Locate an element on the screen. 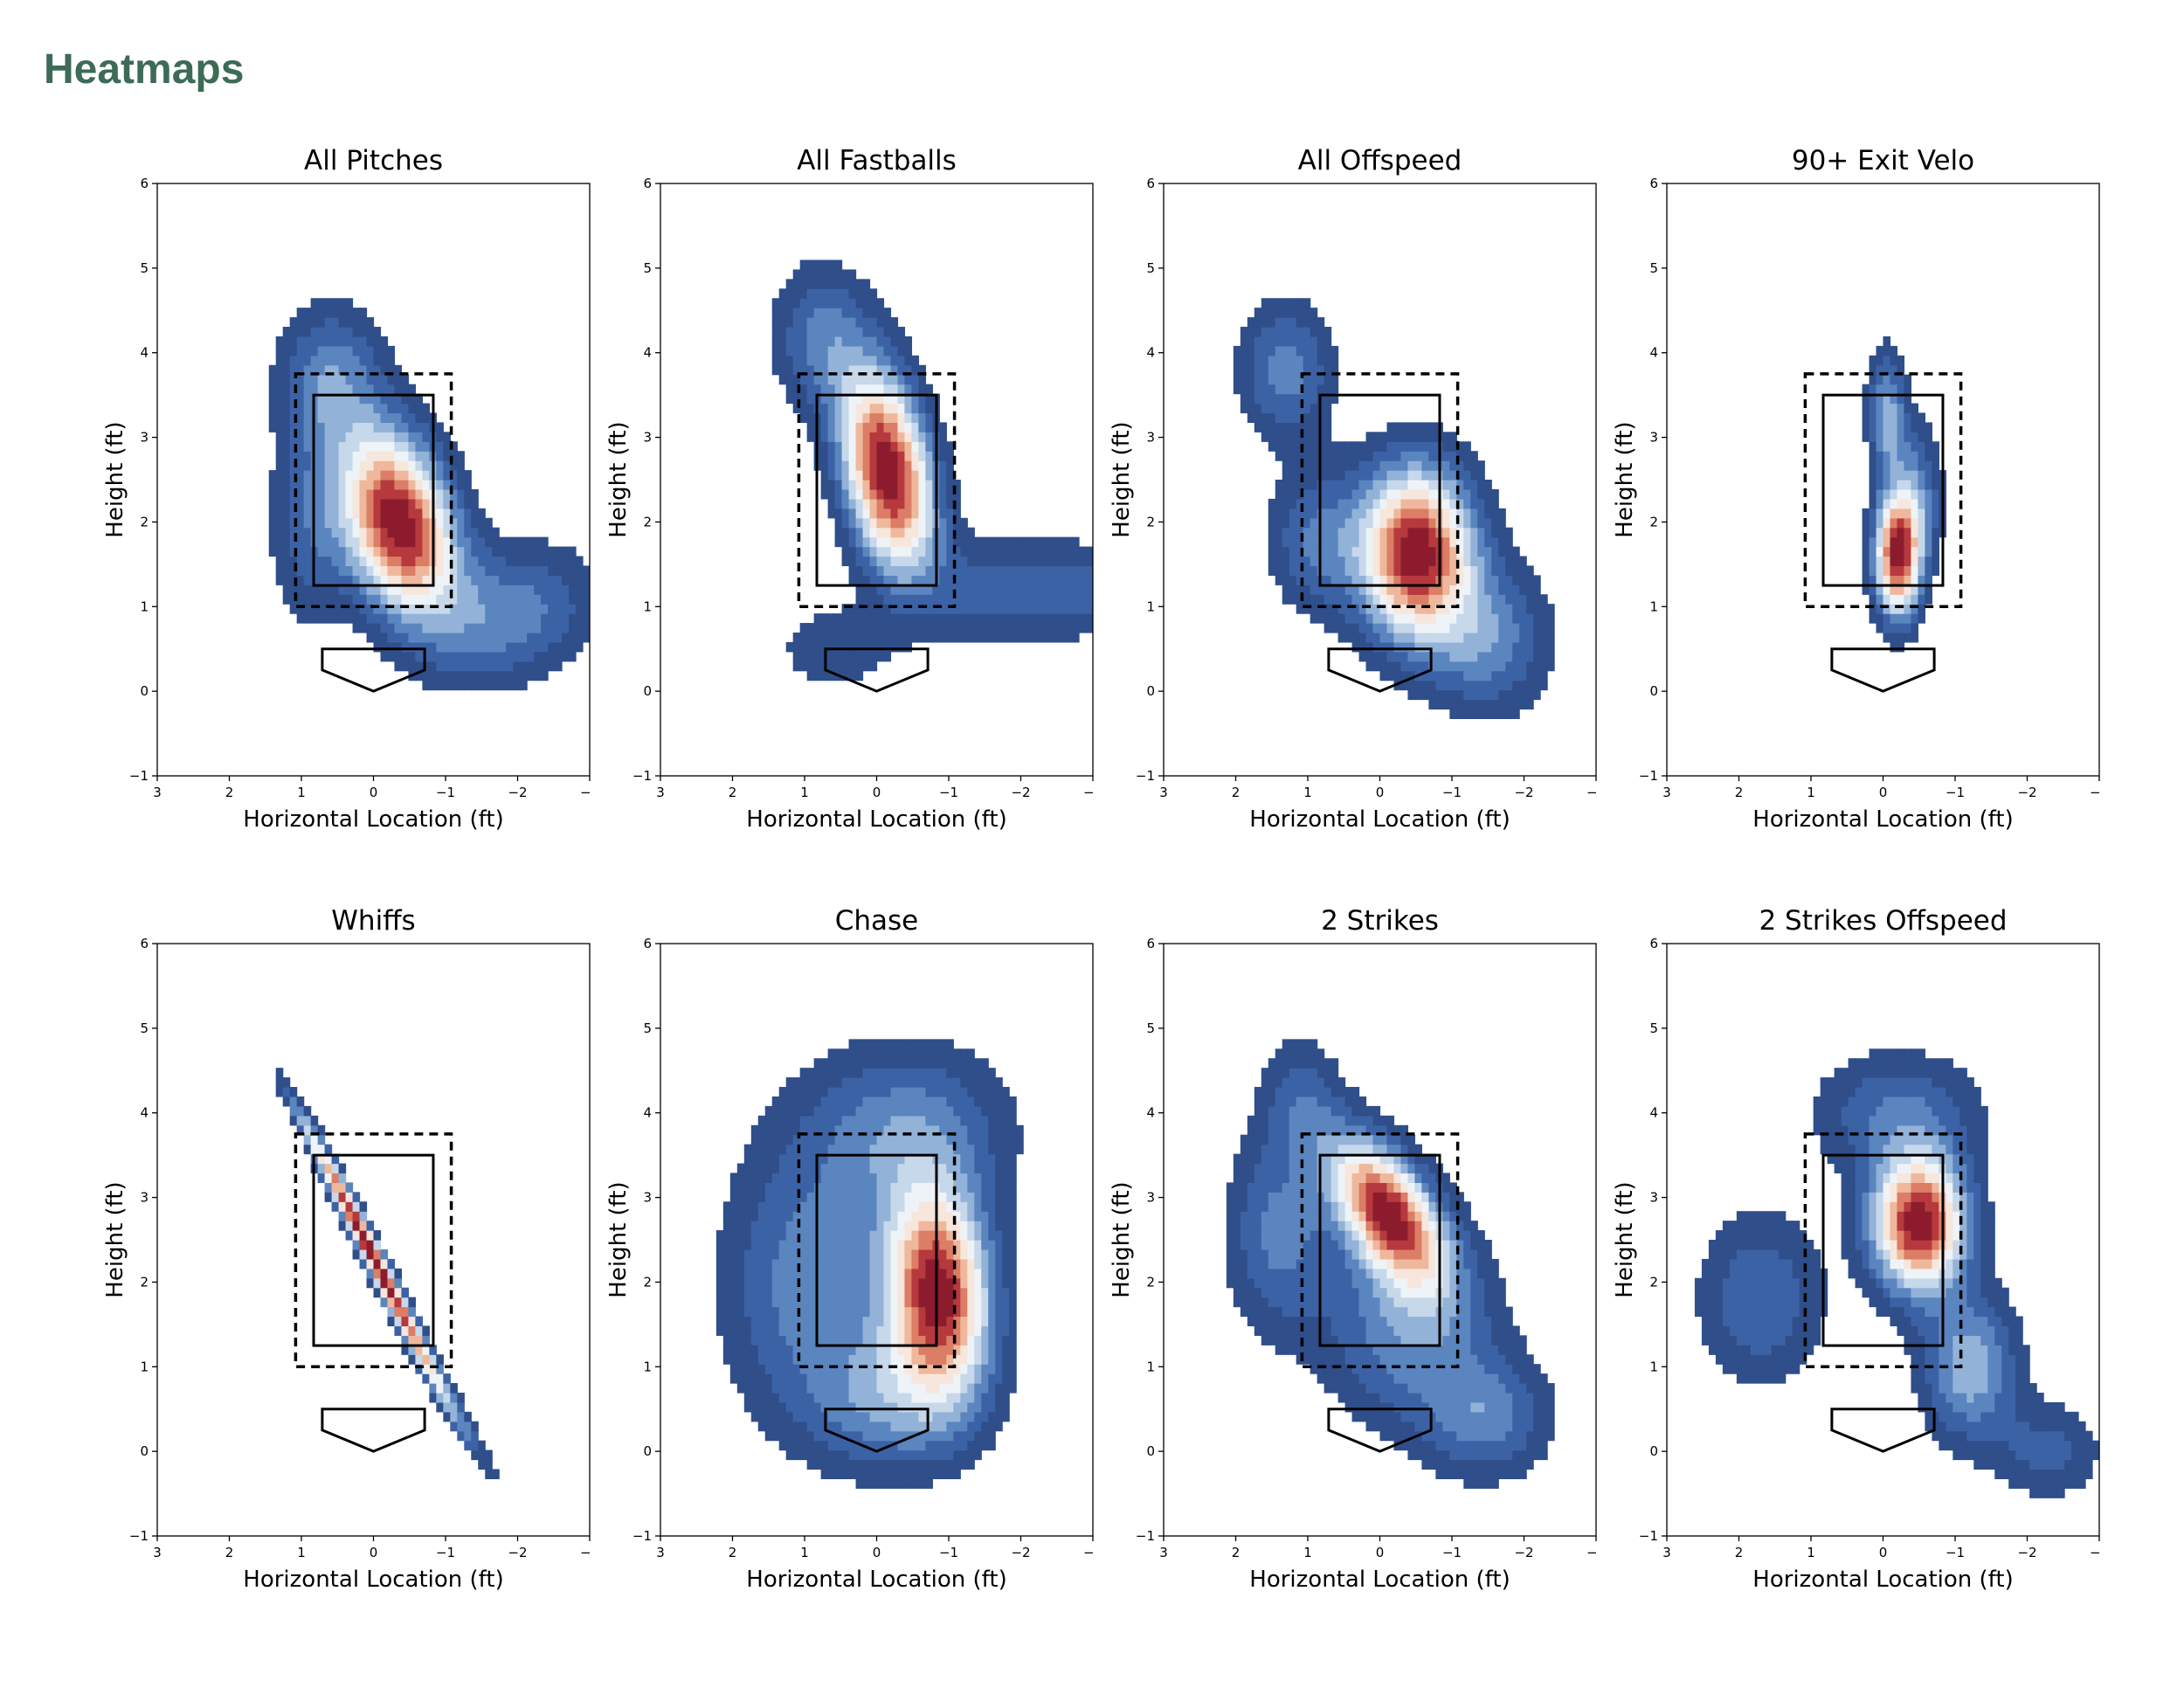 Image resolution: width=2184 pixels, height=1688 pixels. y-tick-label: 4 is located at coordinates (1653, 353).